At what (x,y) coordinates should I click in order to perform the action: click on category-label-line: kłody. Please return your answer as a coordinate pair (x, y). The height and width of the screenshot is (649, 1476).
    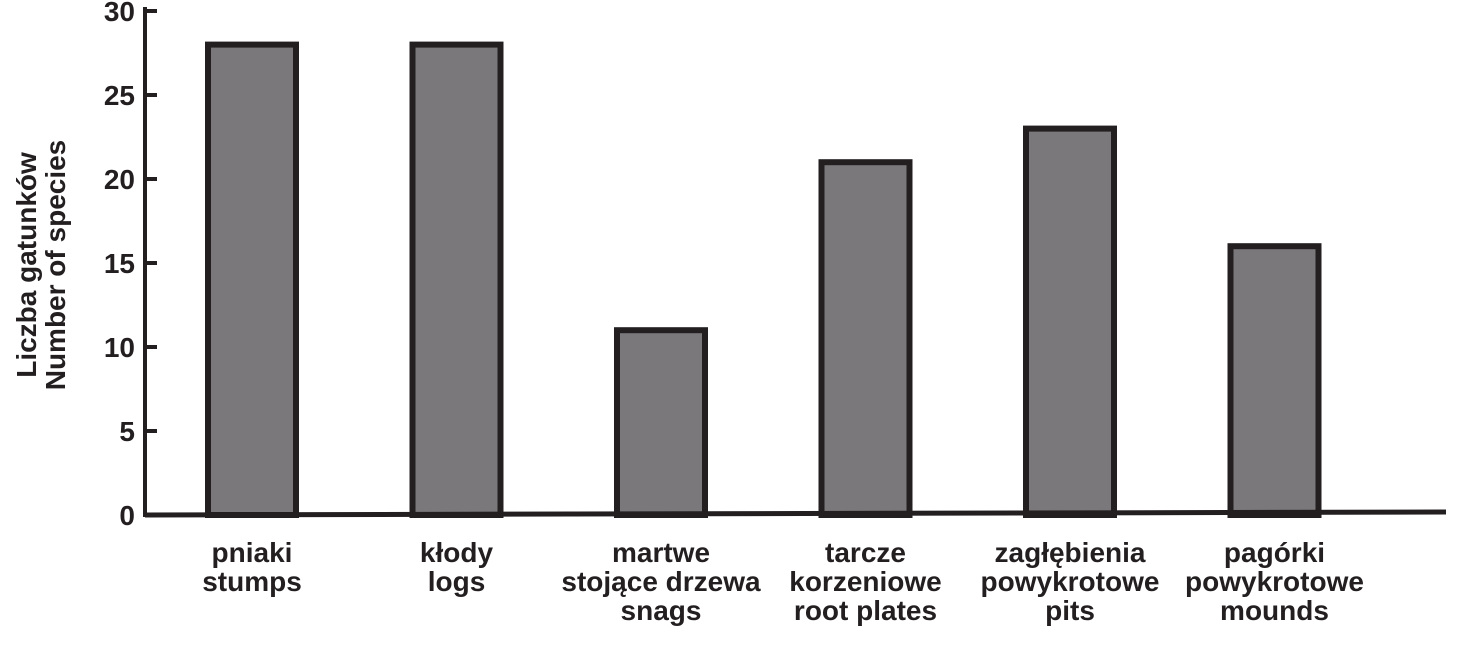
    Looking at the image, I should click on (457, 552).